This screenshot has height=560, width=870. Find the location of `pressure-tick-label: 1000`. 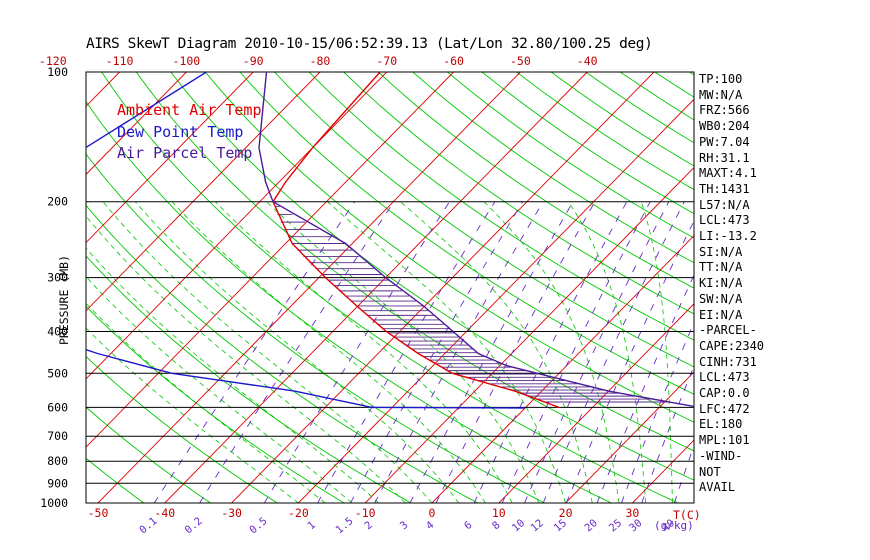

pressure-tick-label: 1000 is located at coordinates (54, 503).